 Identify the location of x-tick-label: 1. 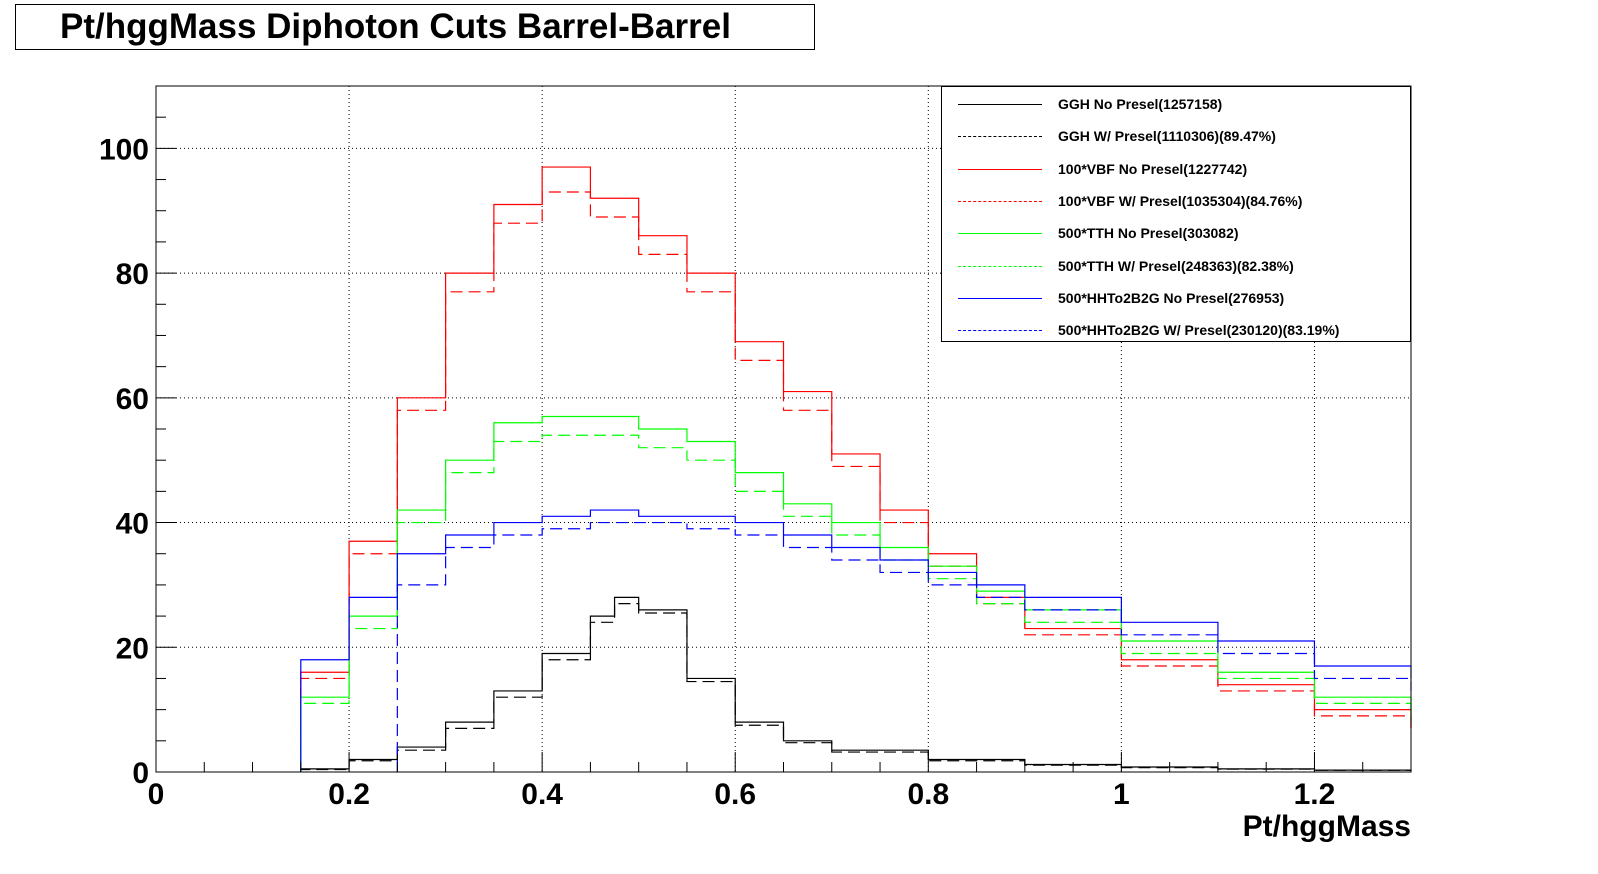
(1121, 794).